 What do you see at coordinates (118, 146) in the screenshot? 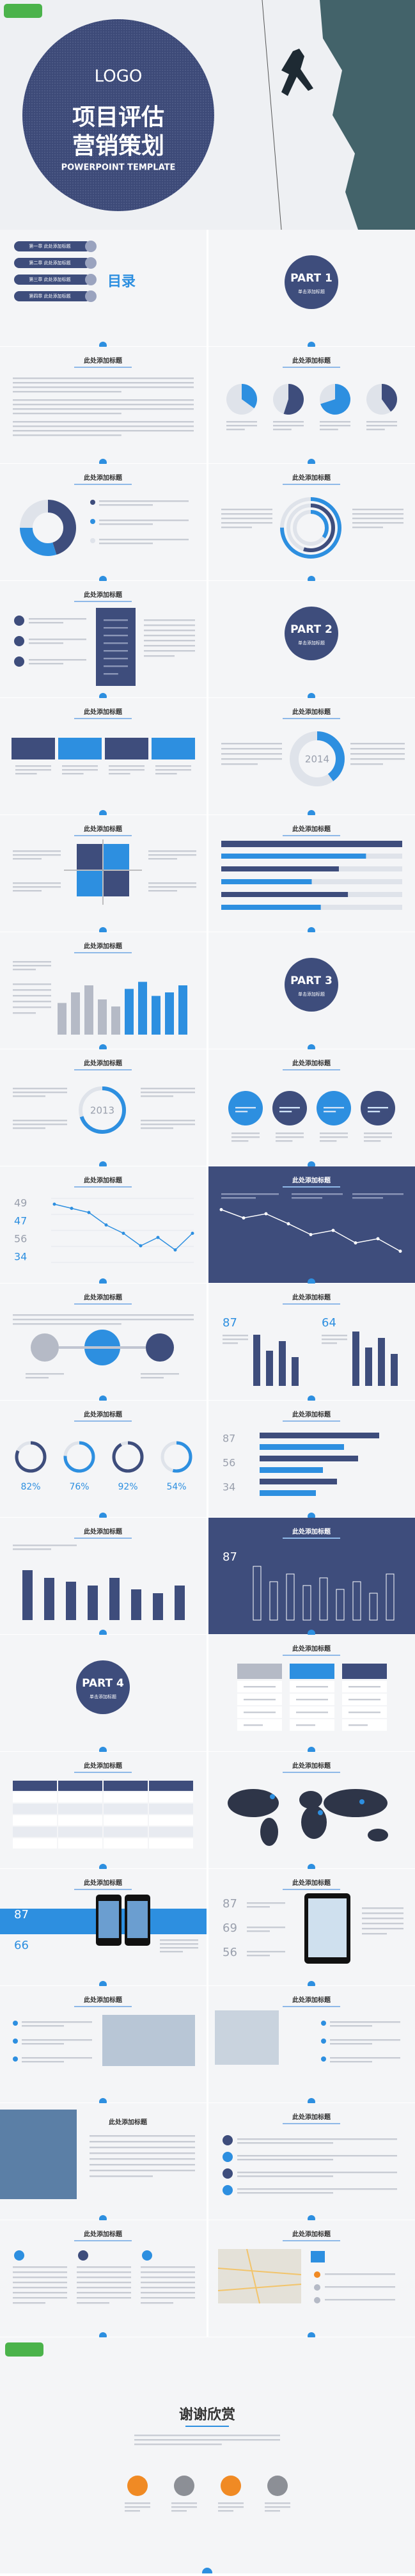
I see `cover-title: 营销策划` at bounding box center [118, 146].